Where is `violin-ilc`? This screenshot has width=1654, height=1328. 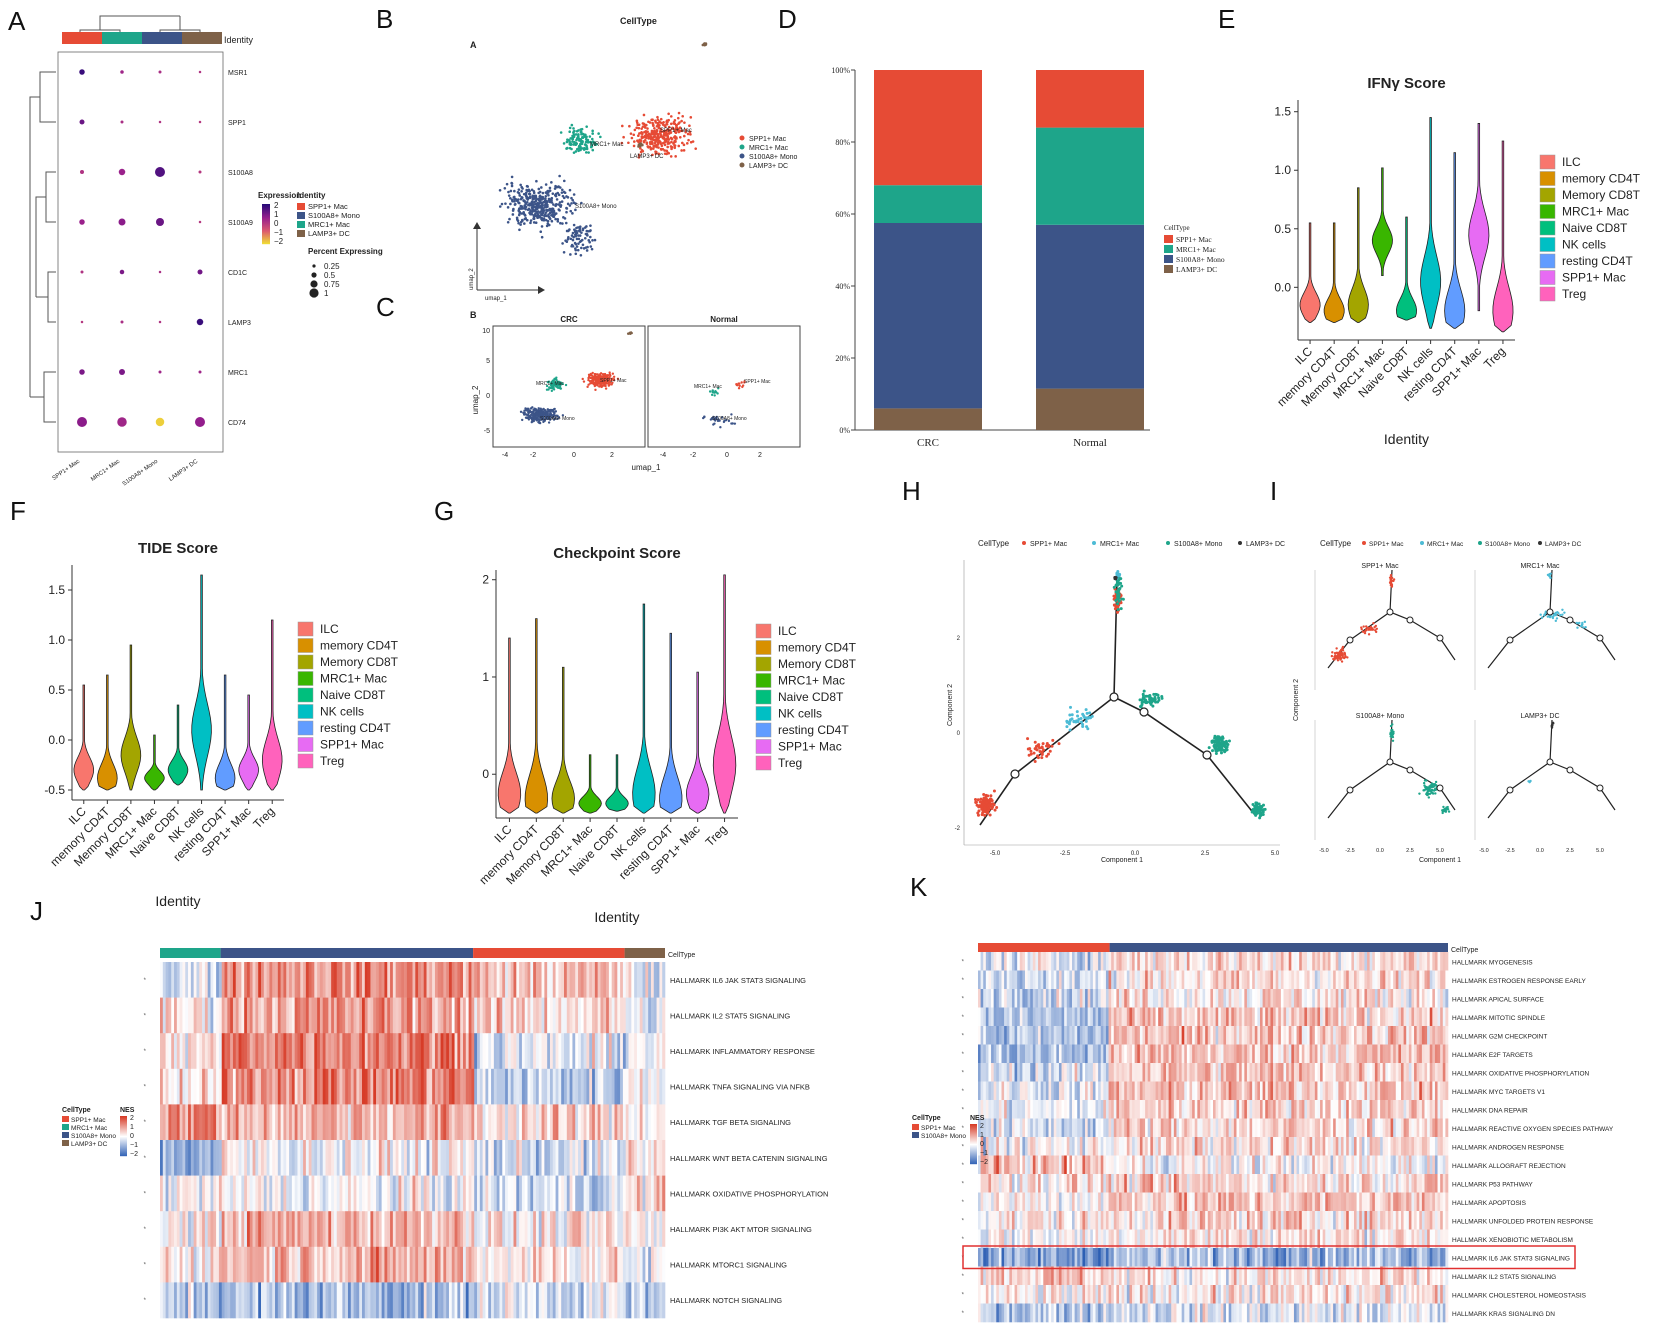
violin-ilc is located at coordinates (84, 737).